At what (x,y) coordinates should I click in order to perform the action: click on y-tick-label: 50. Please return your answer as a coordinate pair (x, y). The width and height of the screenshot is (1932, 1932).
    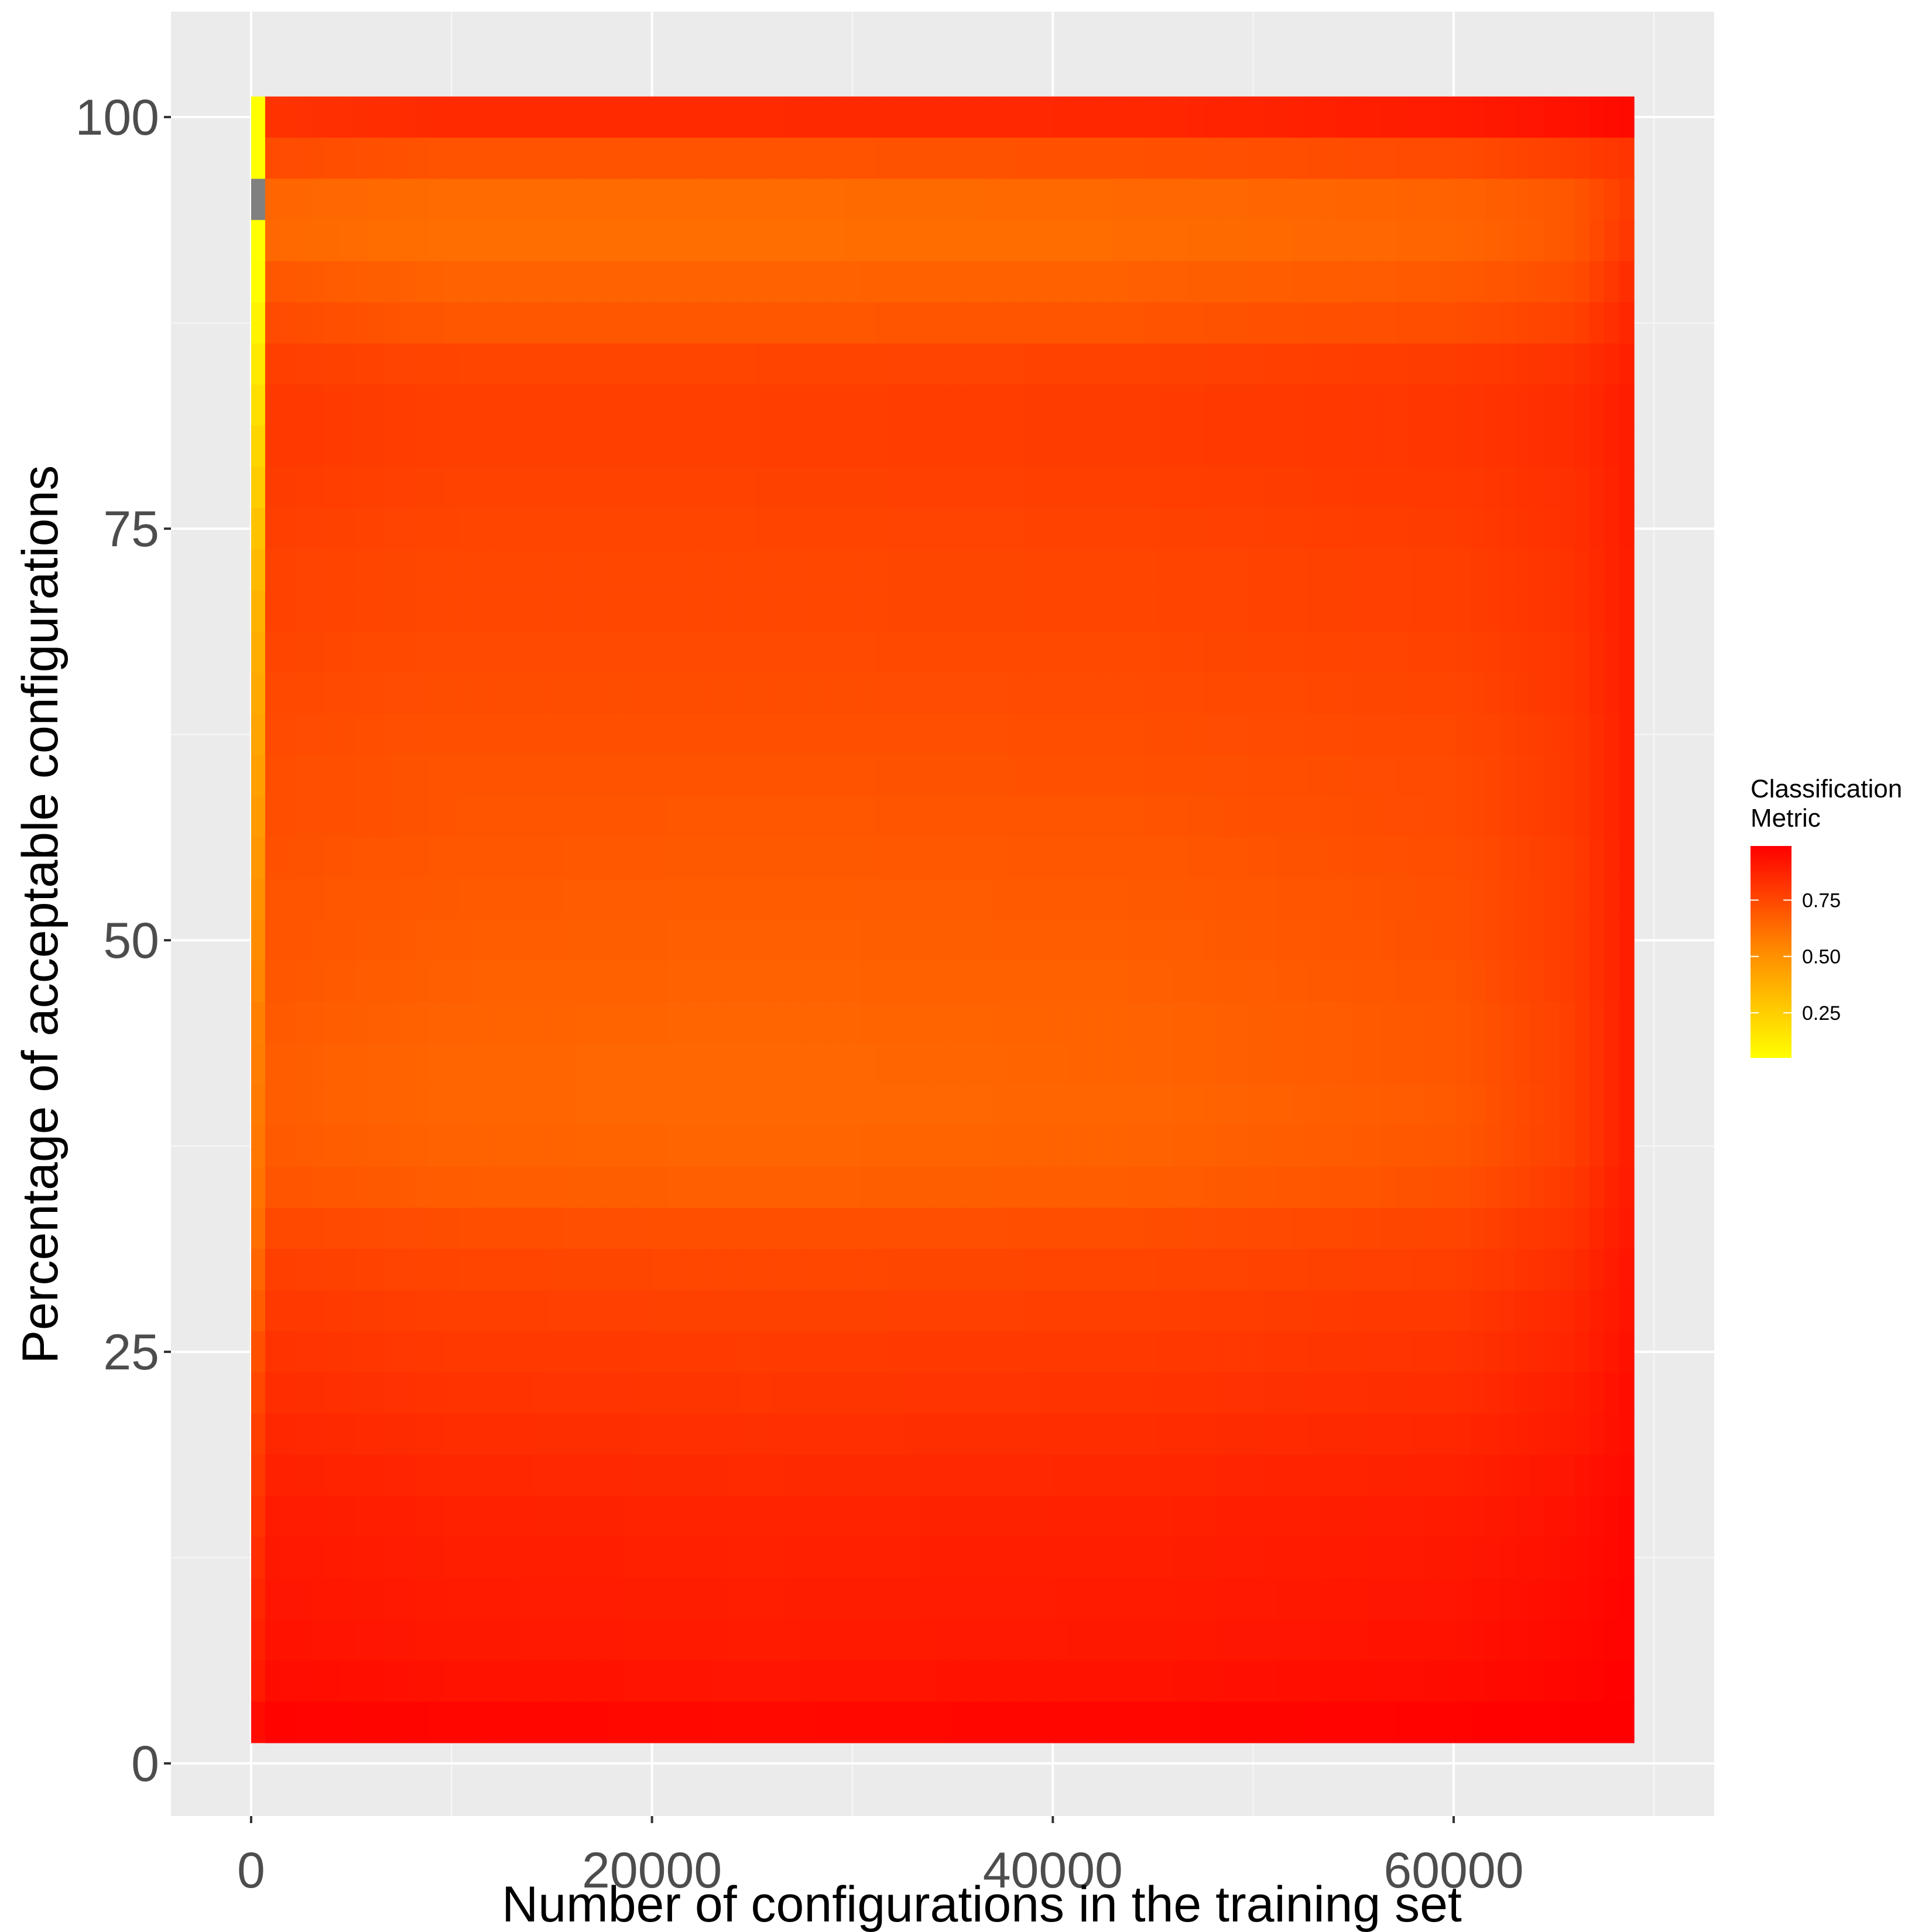
    Looking at the image, I should click on (131, 941).